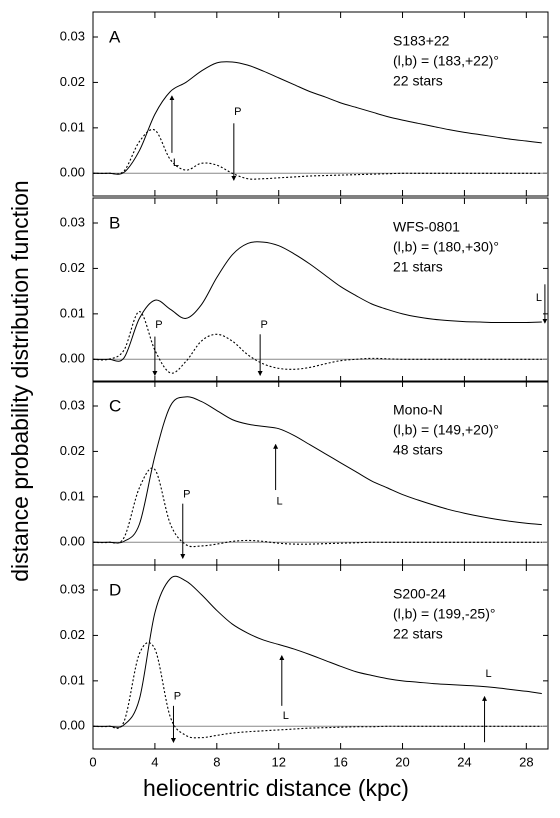 This screenshot has height=818, width=560. What do you see at coordinates (115, 589) in the screenshot?
I see `panel-letter: D` at bounding box center [115, 589].